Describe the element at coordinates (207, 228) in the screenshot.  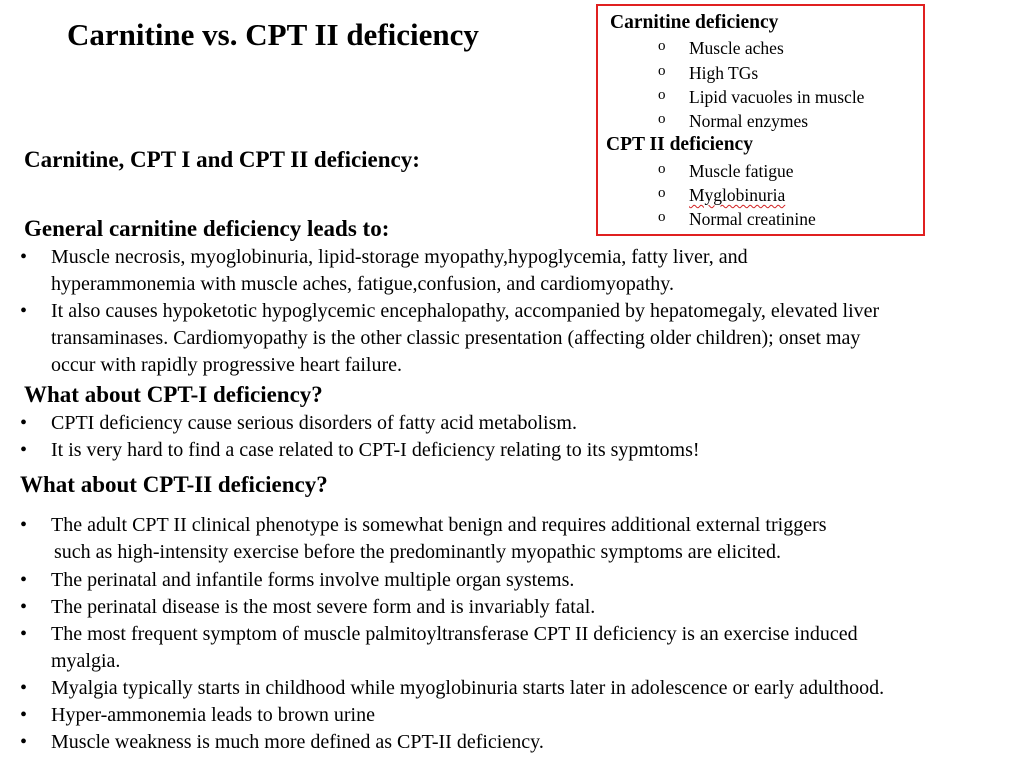
I see `general-heading: General carnitine deficiency leads to:` at that location.